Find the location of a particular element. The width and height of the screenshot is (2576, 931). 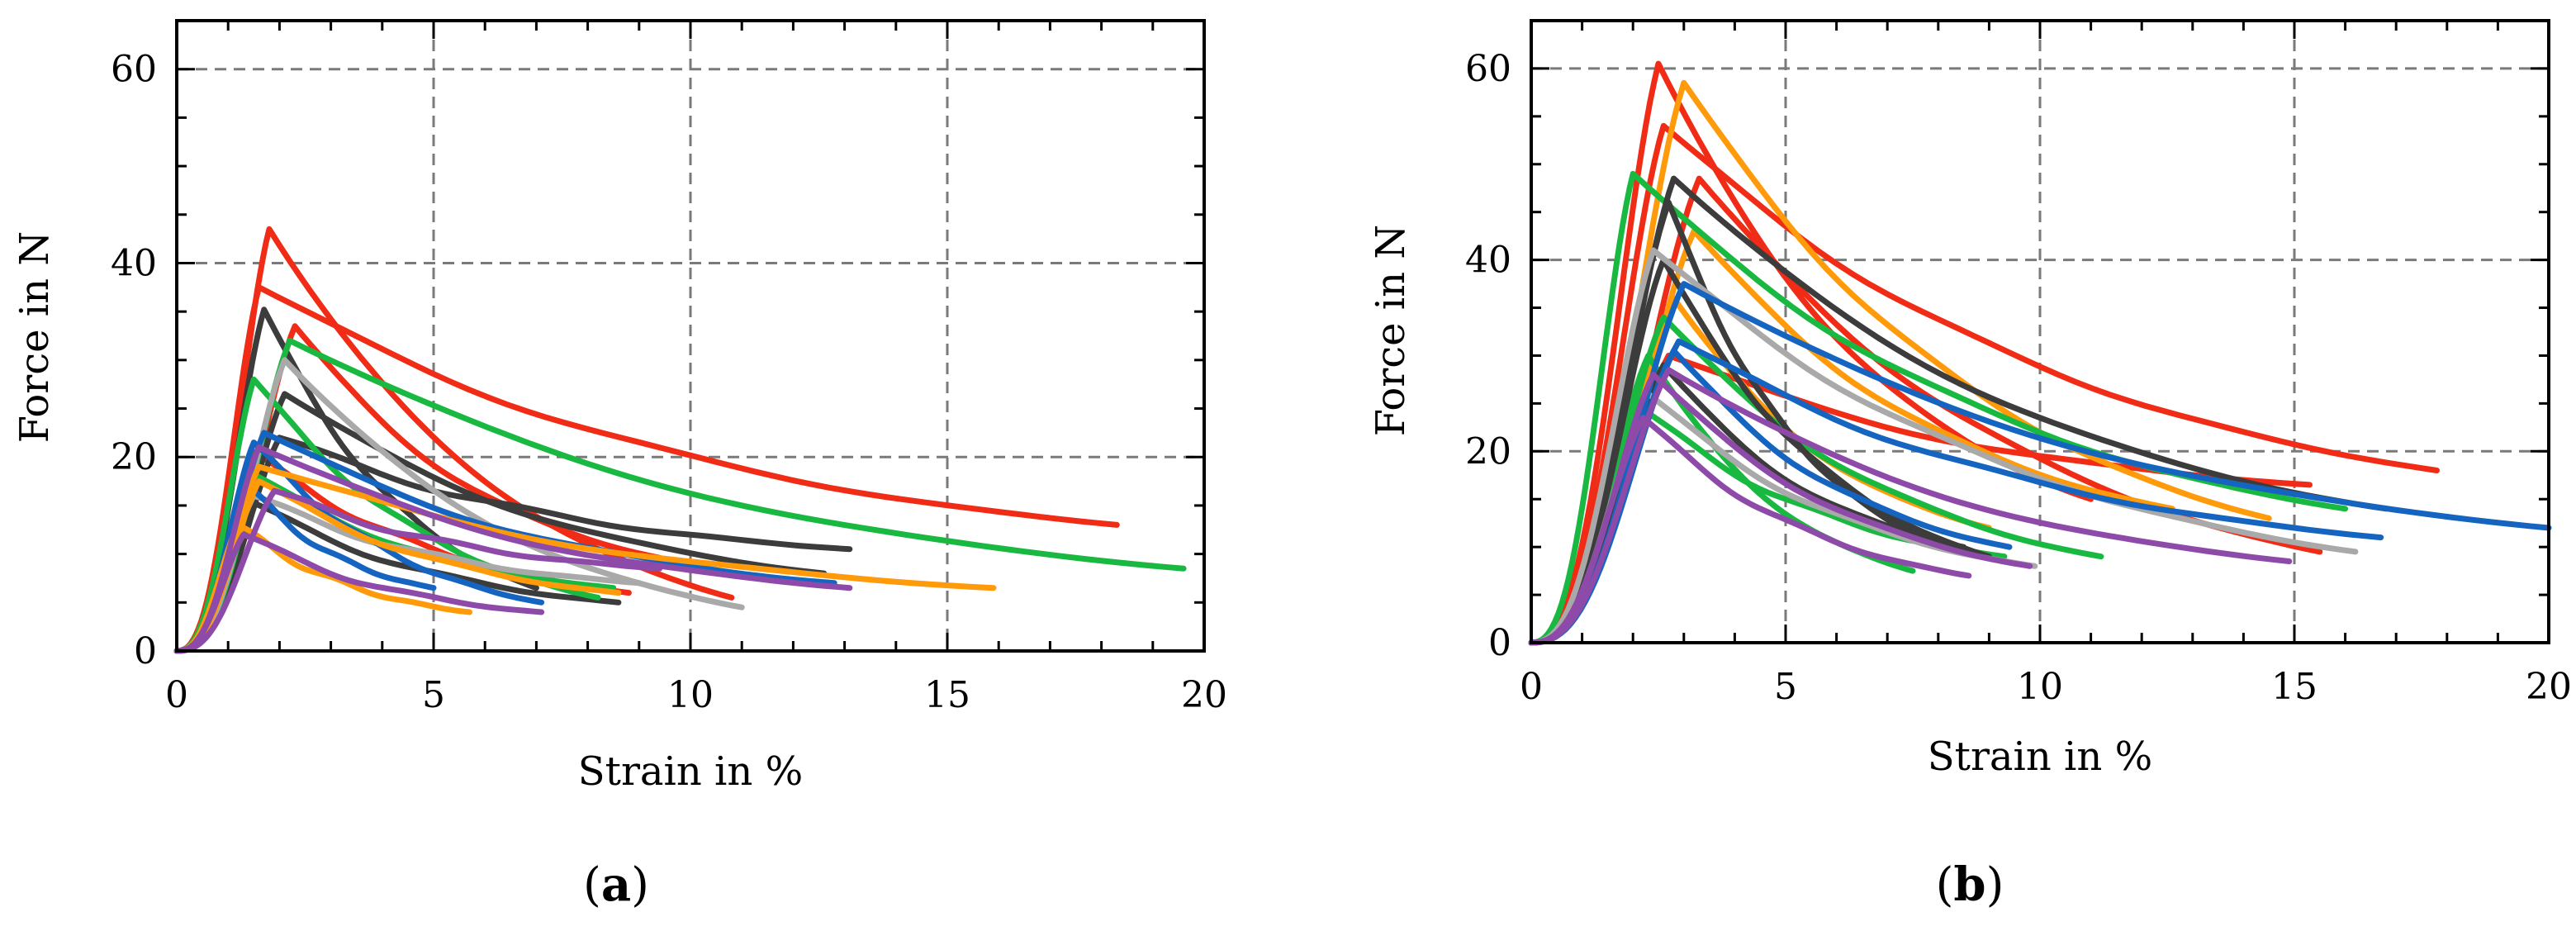

panel-label: (b) is located at coordinates (1970, 884).